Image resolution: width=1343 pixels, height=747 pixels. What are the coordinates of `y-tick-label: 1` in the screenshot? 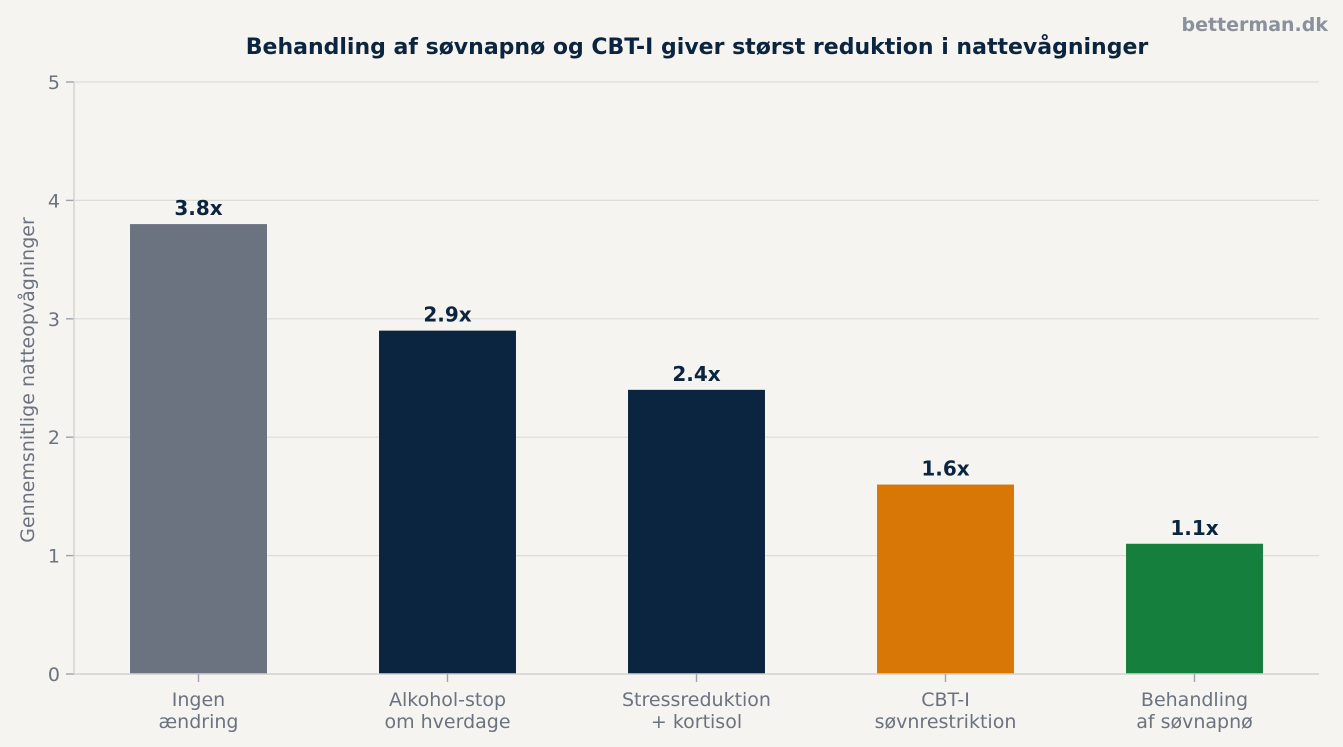 It's located at (54, 557).